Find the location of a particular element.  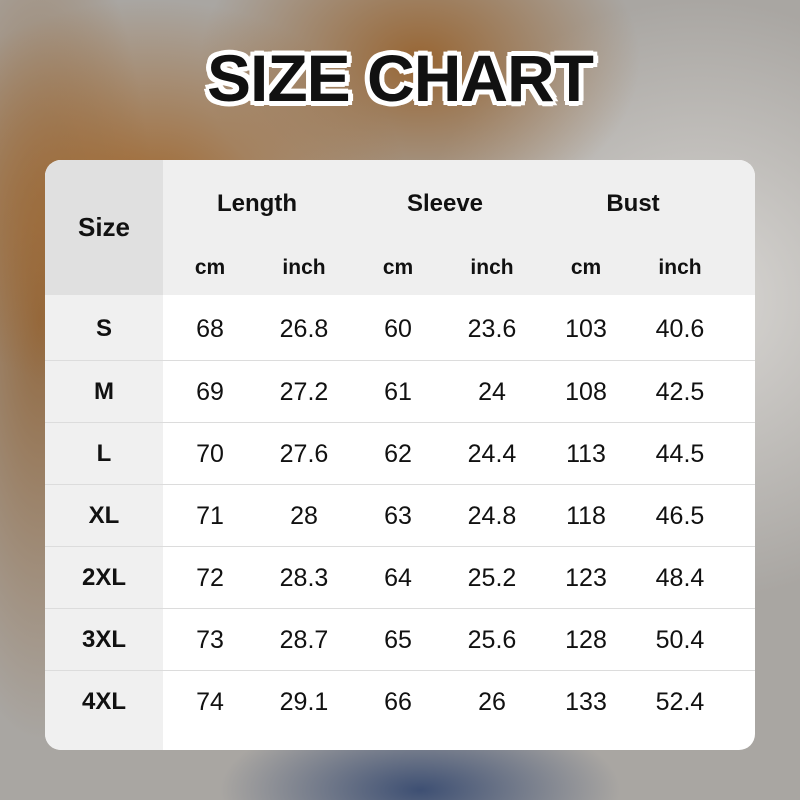

table-cell: 65 is located at coordinates (398, 639).